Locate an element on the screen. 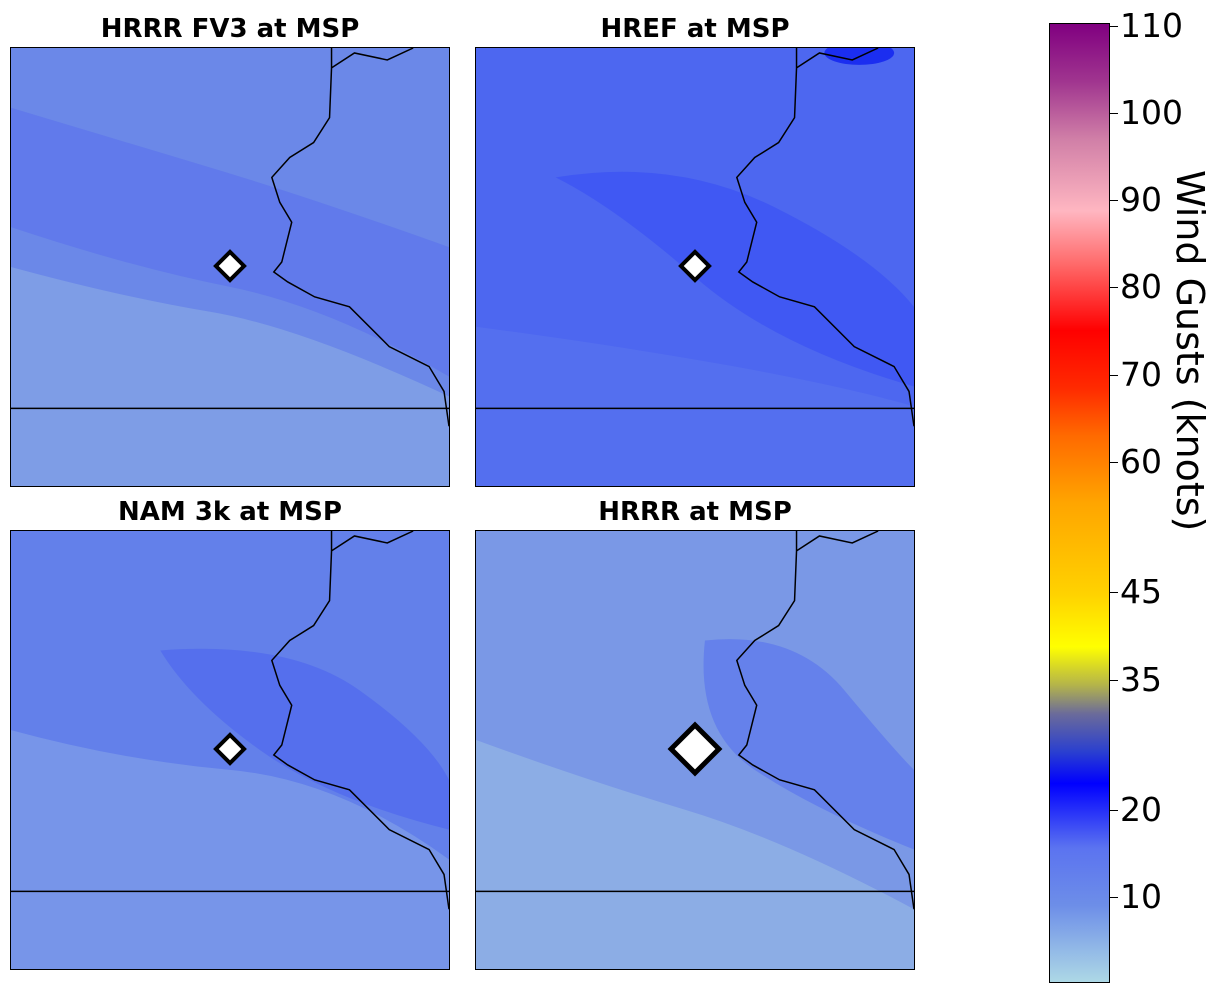  colorbar-tick-label: 35 is located at coordinates (1141, 679).